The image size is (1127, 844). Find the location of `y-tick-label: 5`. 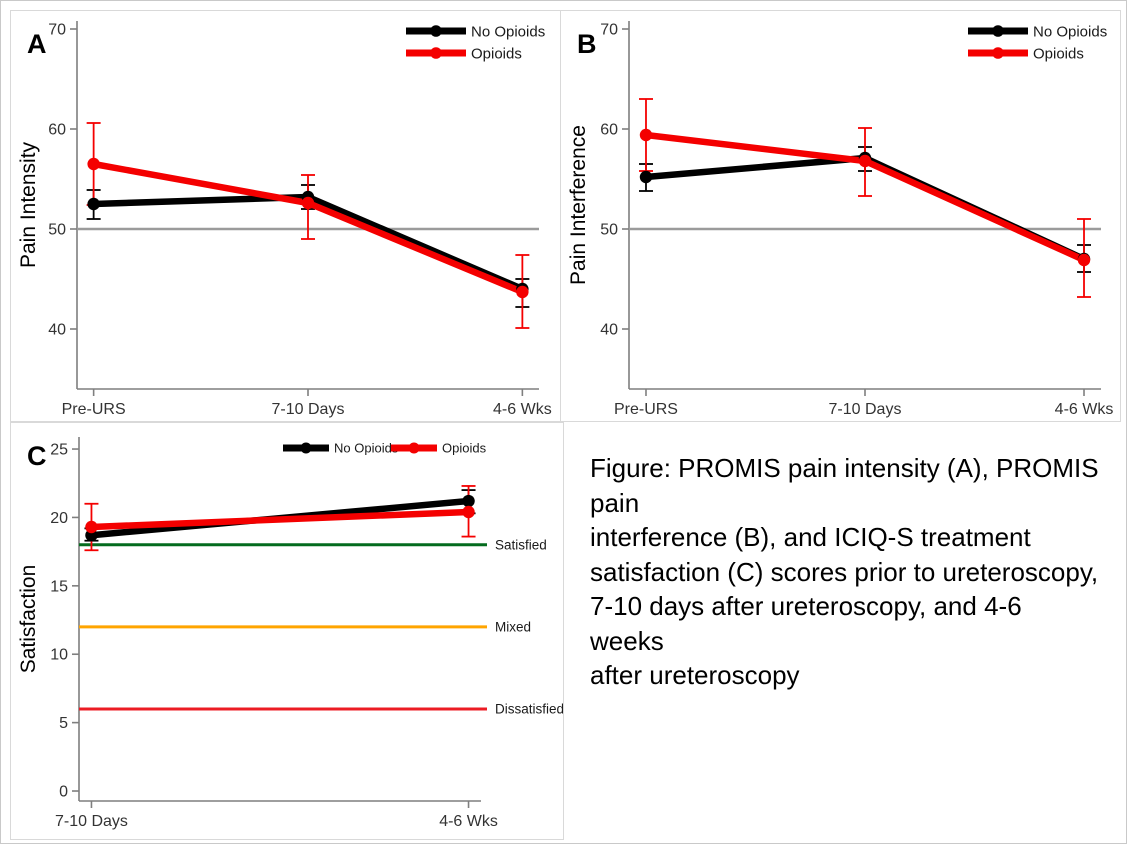

y-tick-label: 5 is located at coordinates (63, 723).